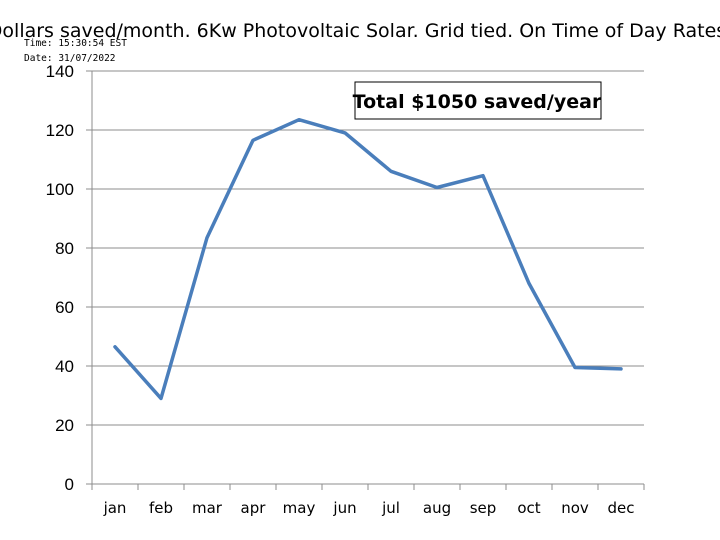 The image size is (720, 540). What do you see at coordinates (115, 508) in the screenshot?
I see `x-tick-label-jan: jan` at bounding box center [115, 508].